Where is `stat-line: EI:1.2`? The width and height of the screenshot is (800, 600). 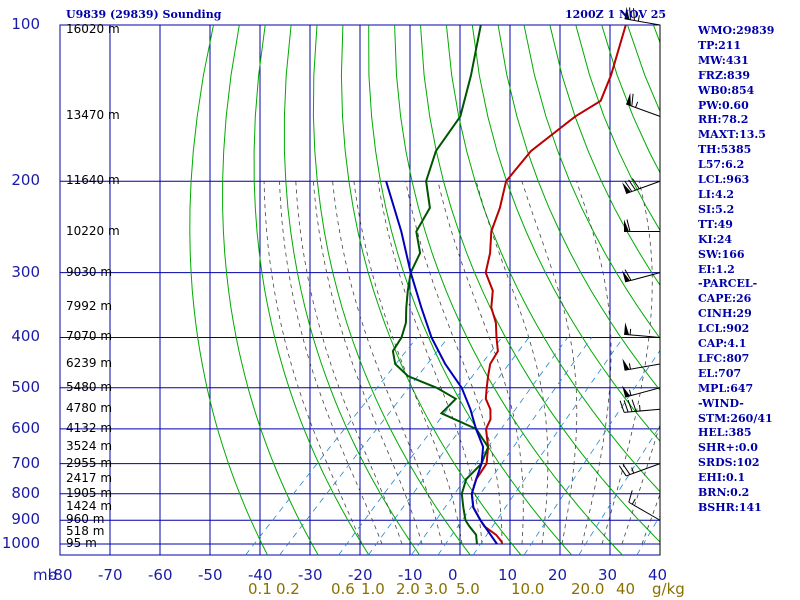
stat-line: EI:1.2 is located at coordinates (716, 269).